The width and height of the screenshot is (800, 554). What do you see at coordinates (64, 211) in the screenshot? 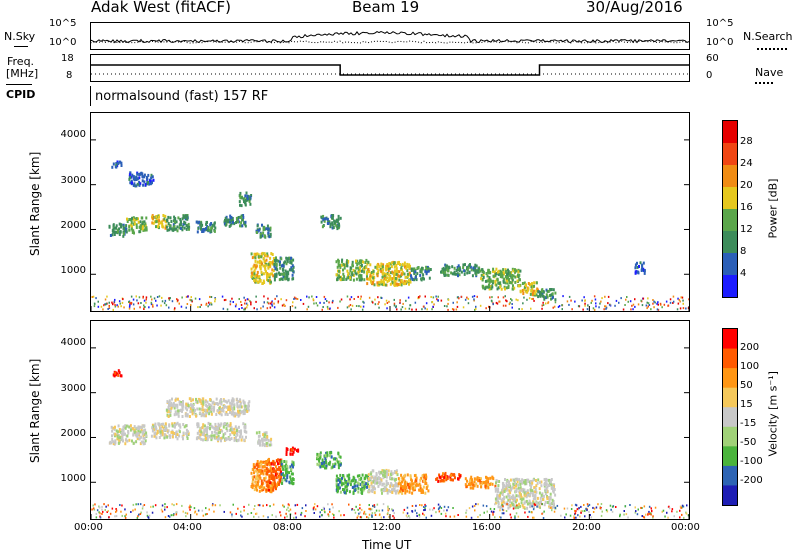
I see `power-yticks: 4000 3000 2000 1000` at bounding box center [64, 211].